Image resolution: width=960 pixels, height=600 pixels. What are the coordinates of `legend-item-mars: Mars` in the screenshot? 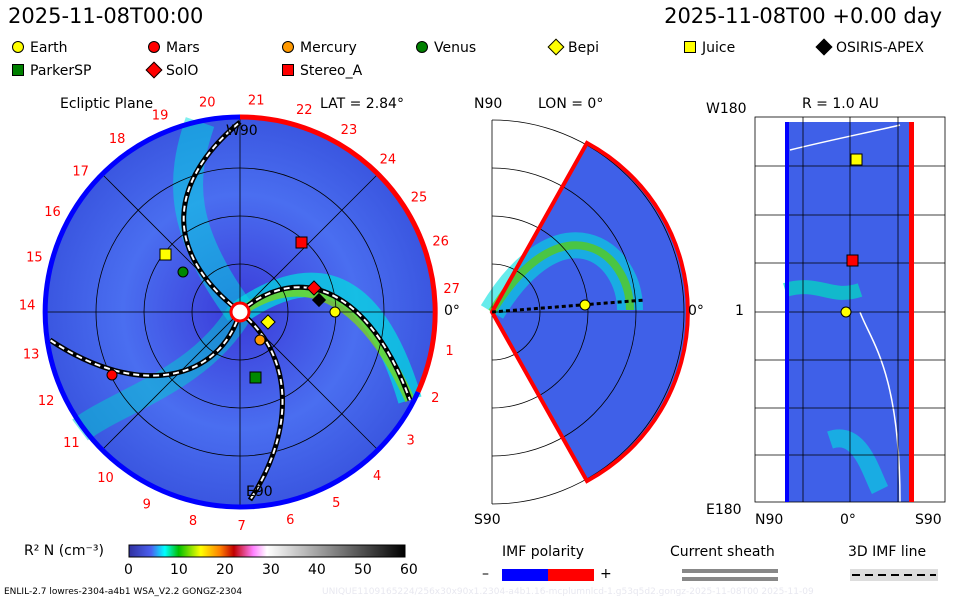 It's located at (174, 48).